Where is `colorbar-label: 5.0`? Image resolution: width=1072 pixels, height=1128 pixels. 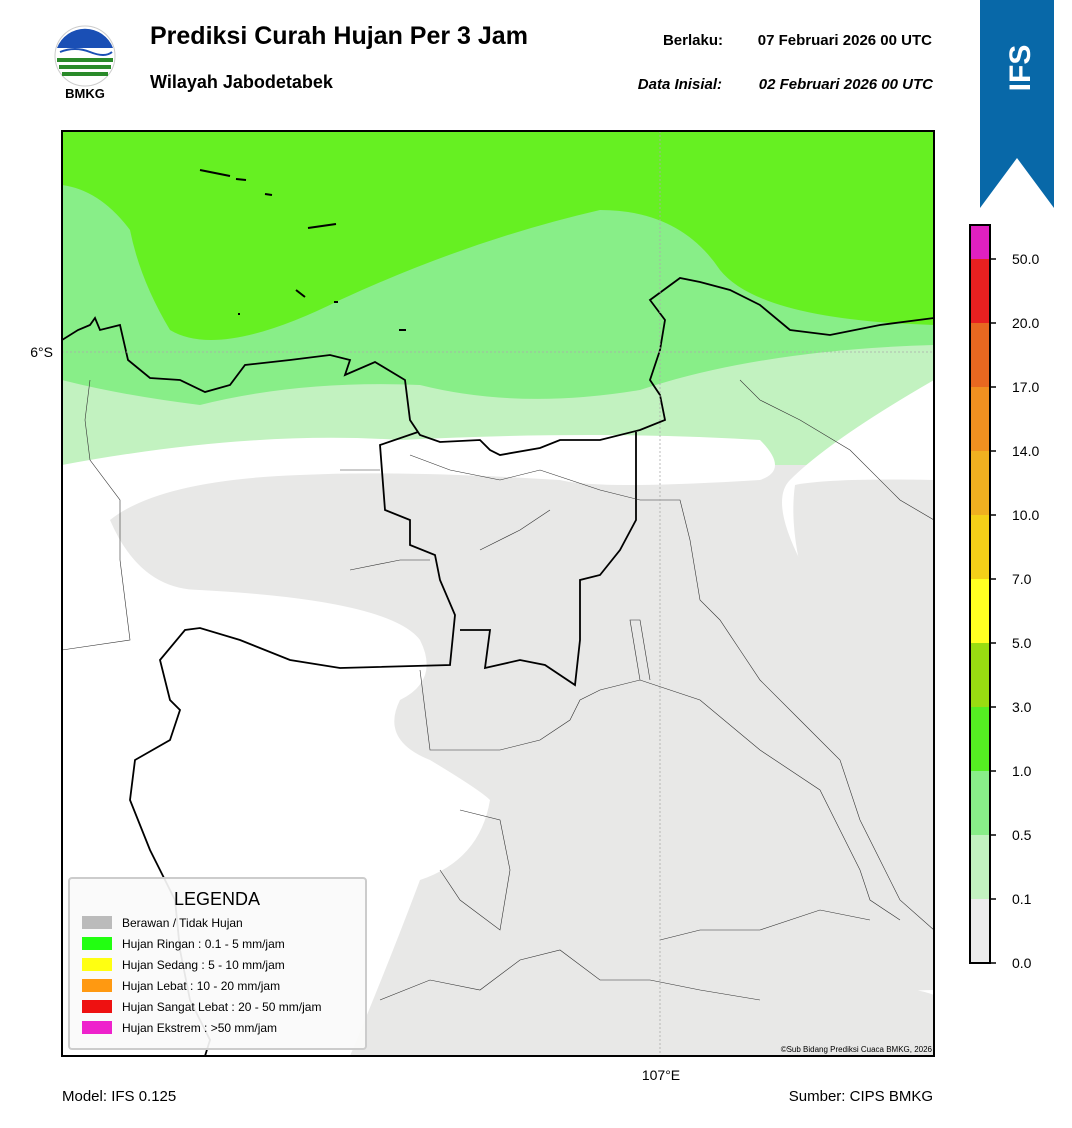 colorbar-label: 5.0 is located at coordinates (1022, 643).